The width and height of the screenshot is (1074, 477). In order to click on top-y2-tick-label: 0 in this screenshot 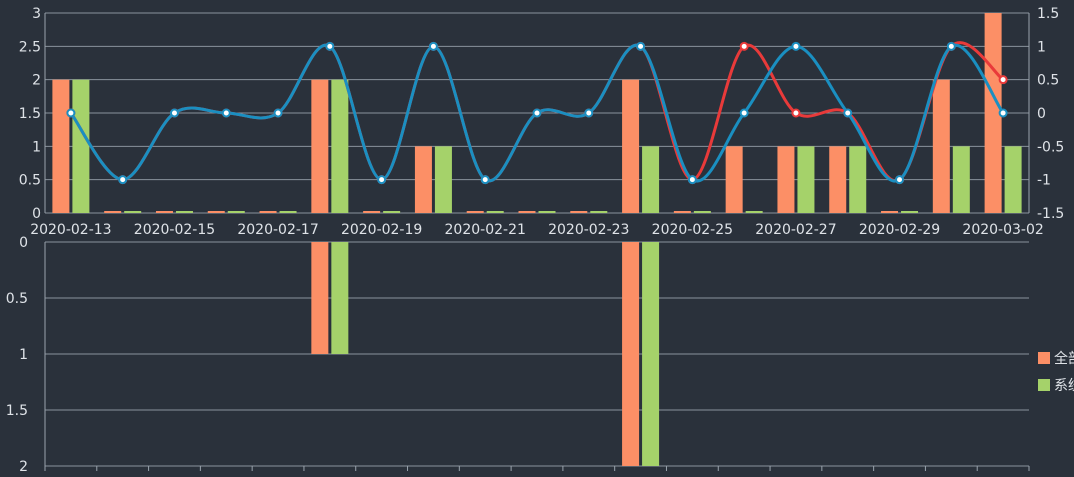, I will do `click(1041, 114)`.